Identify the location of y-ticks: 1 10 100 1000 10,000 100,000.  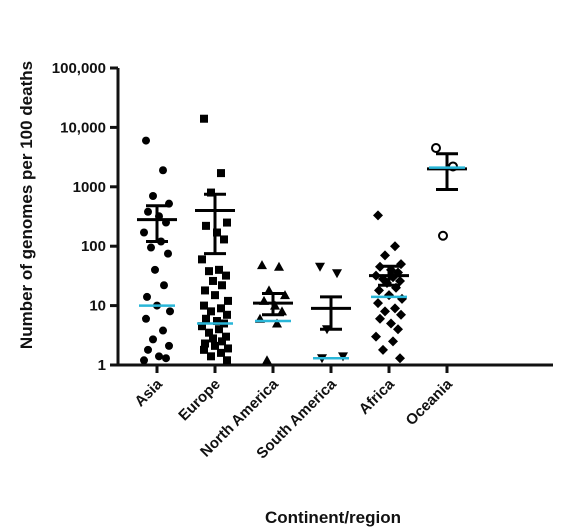
(85, 217).